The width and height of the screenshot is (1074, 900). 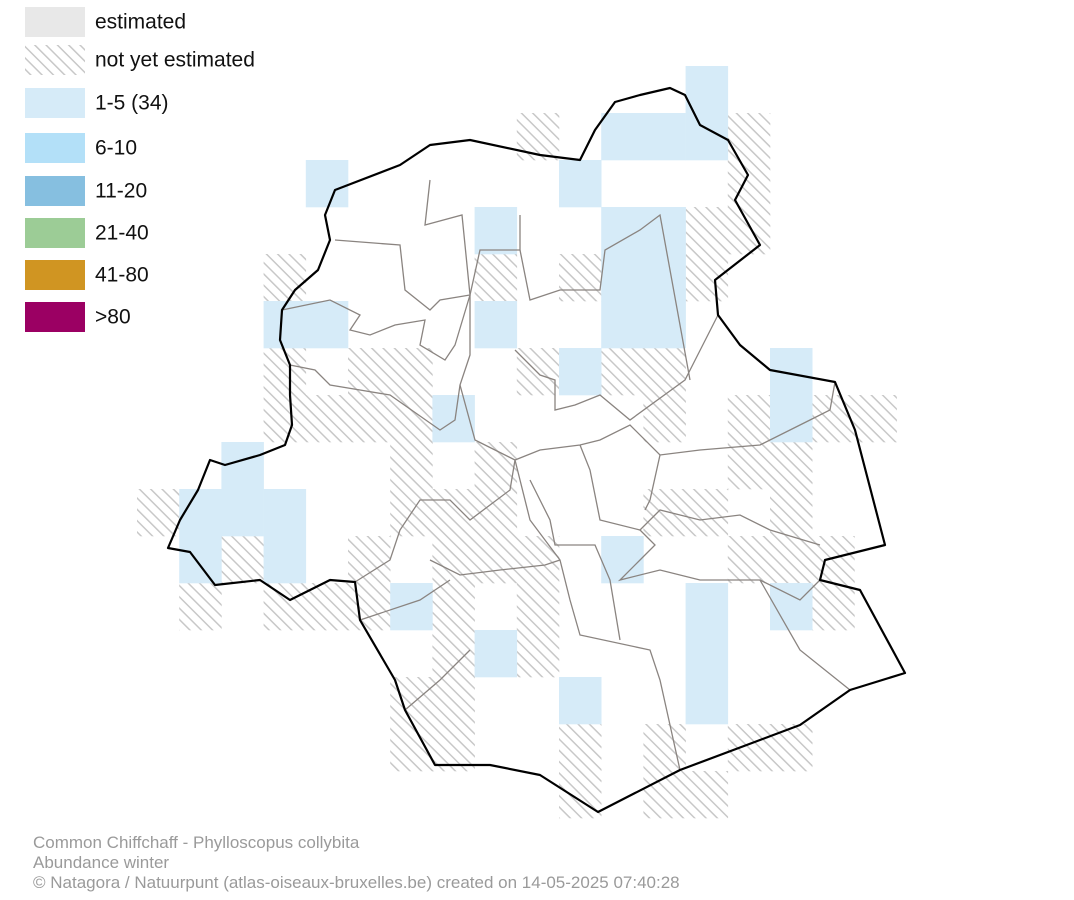 What do you see at coordinates (116, 148) in the screenshot?
I see `legend-label: 6-10` at bounding box center [116, 148].